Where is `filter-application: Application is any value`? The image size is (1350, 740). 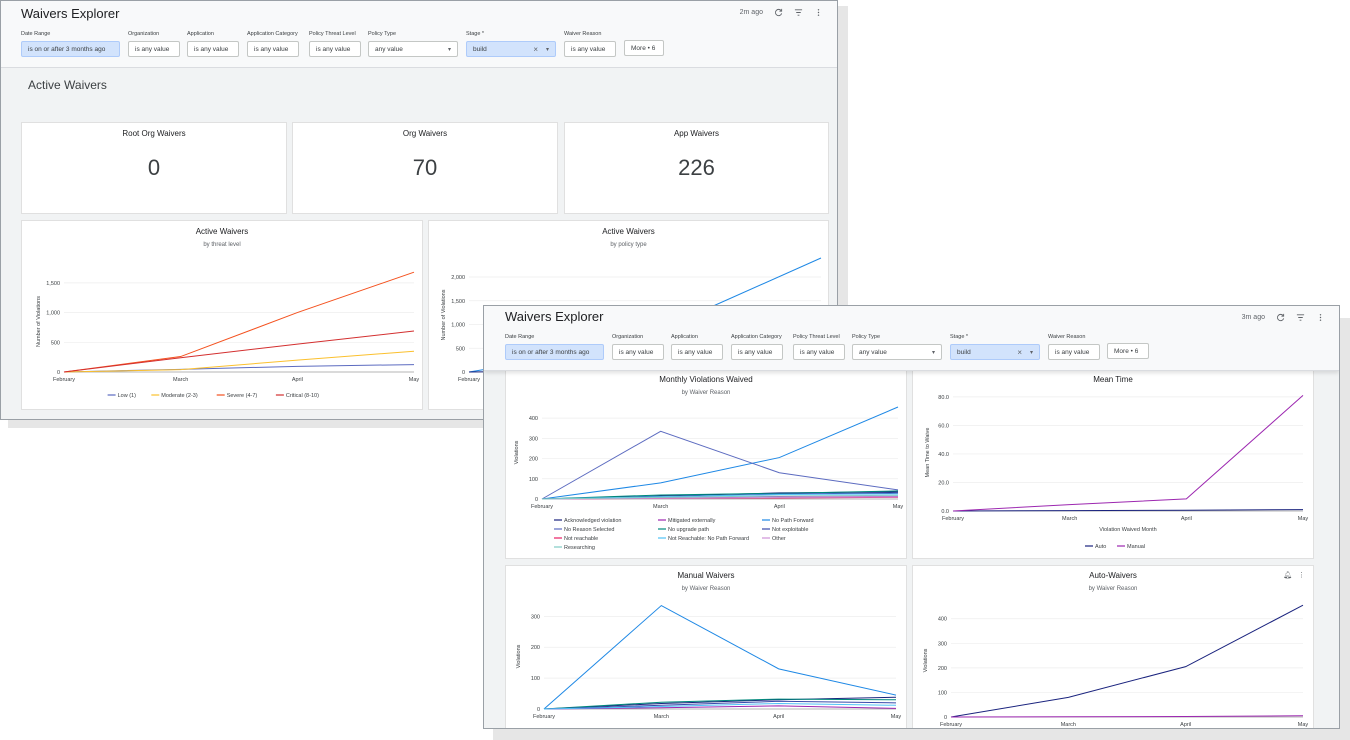
filter-application: Application is any value is located at coordinates (697, 347).